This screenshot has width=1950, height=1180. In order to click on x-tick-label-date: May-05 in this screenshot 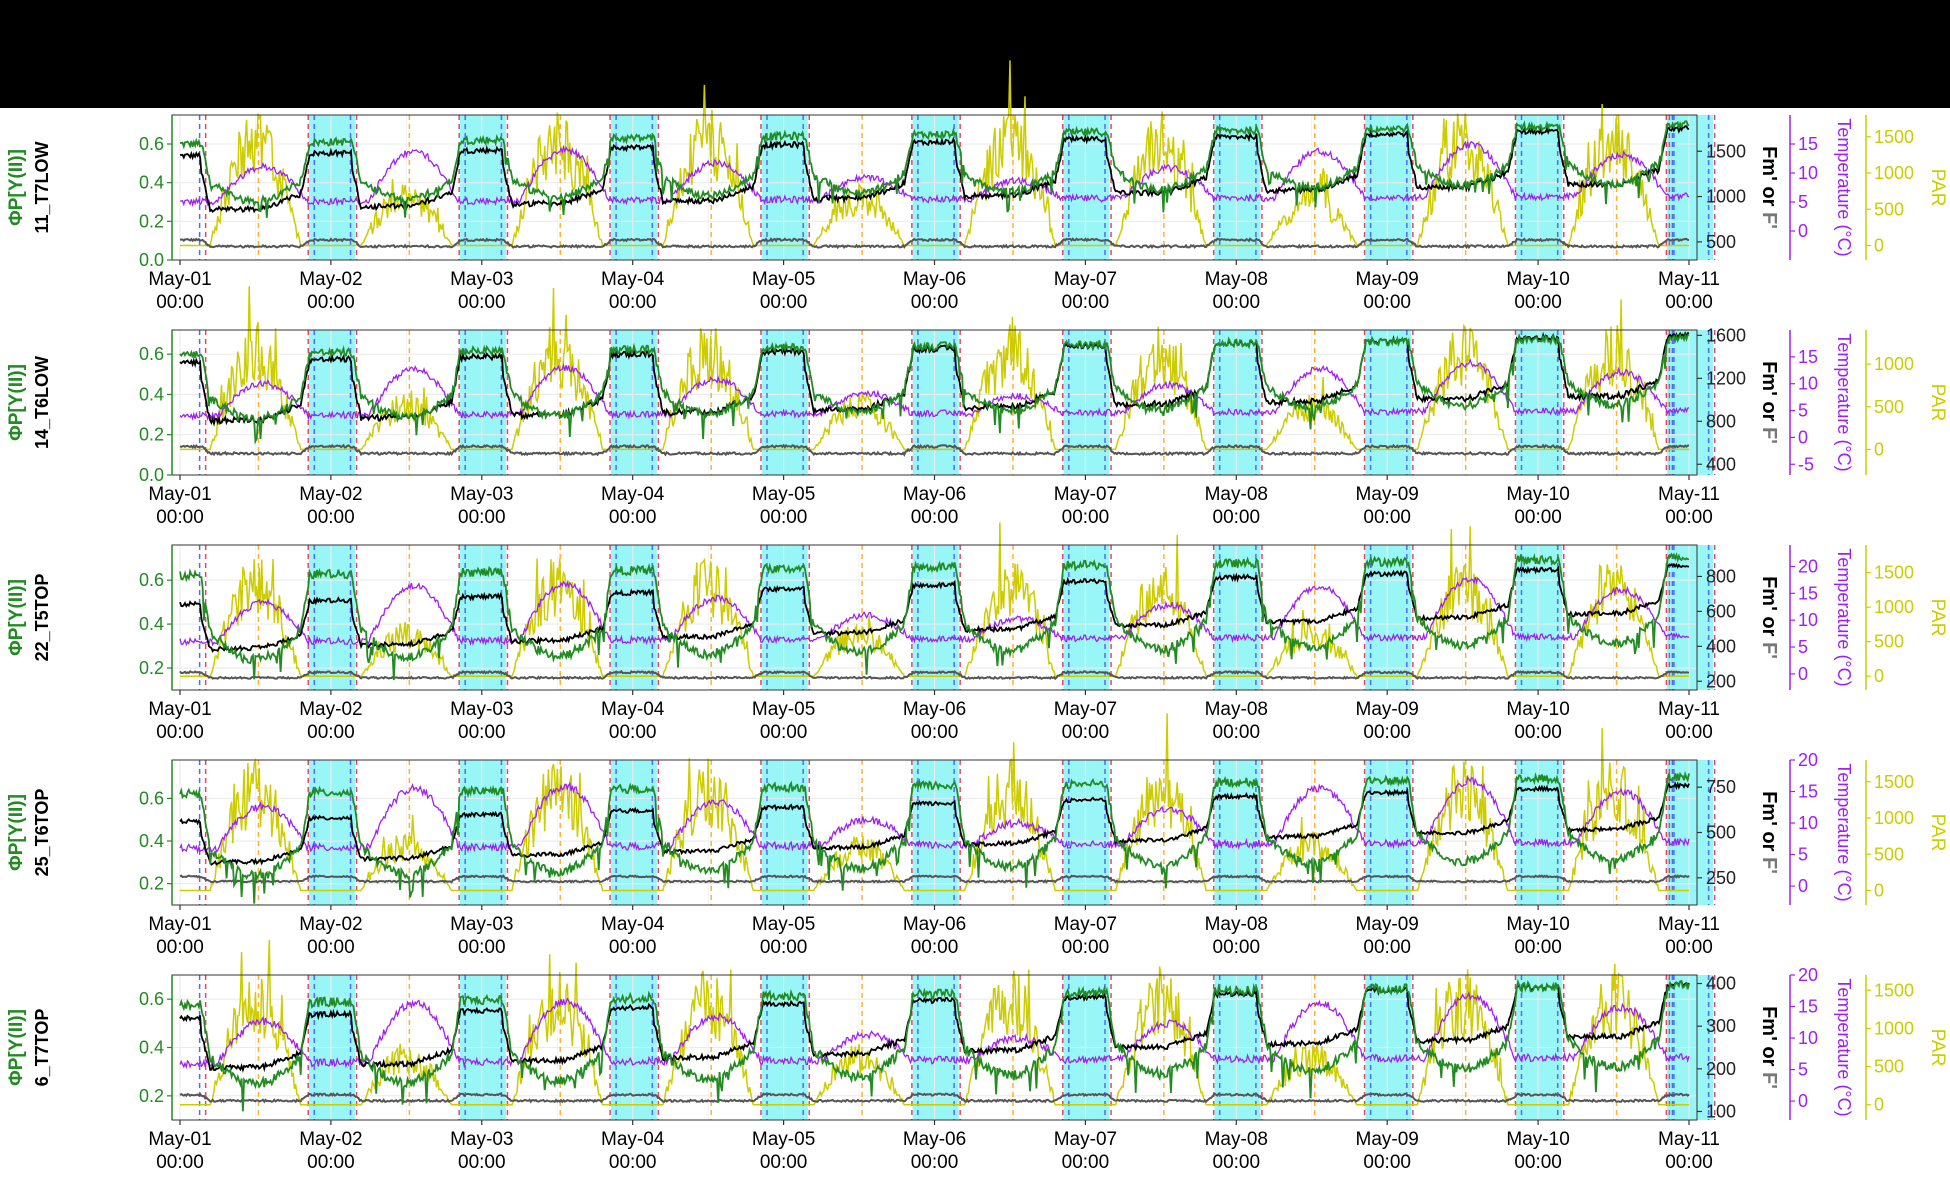, I will do `click(783, 279)`.